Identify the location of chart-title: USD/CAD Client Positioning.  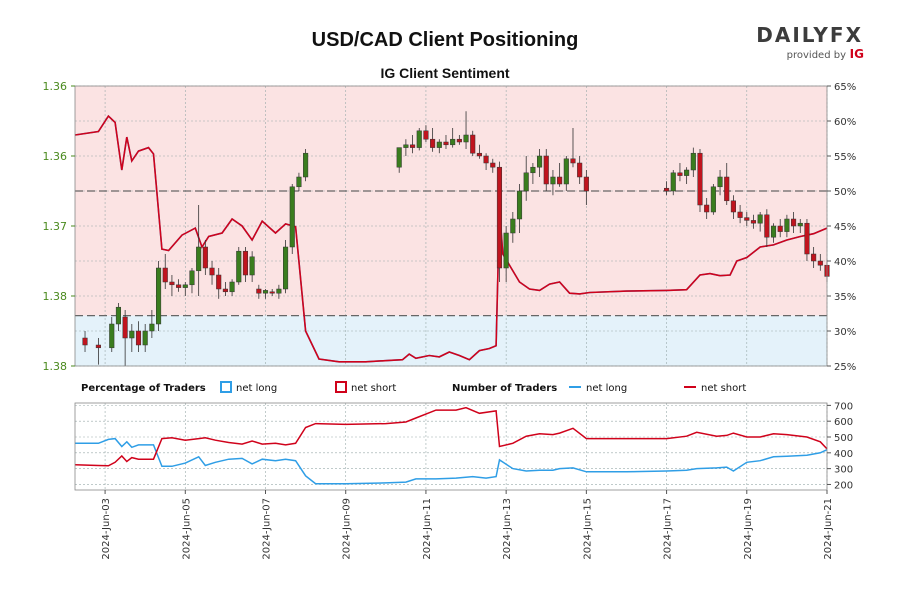
(445, 40).